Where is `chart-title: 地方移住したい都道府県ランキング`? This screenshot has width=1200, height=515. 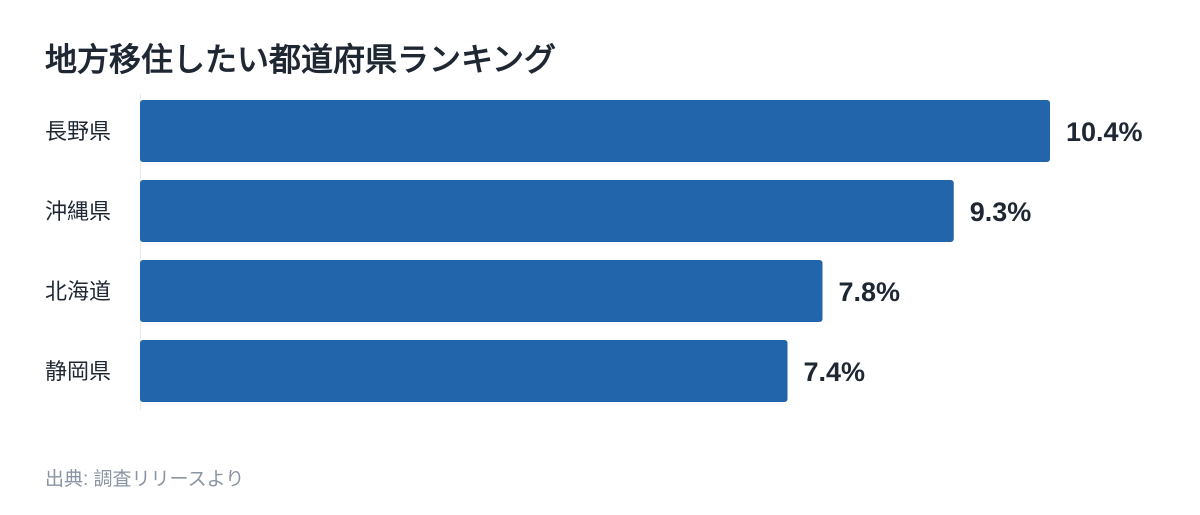
chart-title: 地方移住したい都道府県ランキング is located at coordinates (300, 59).